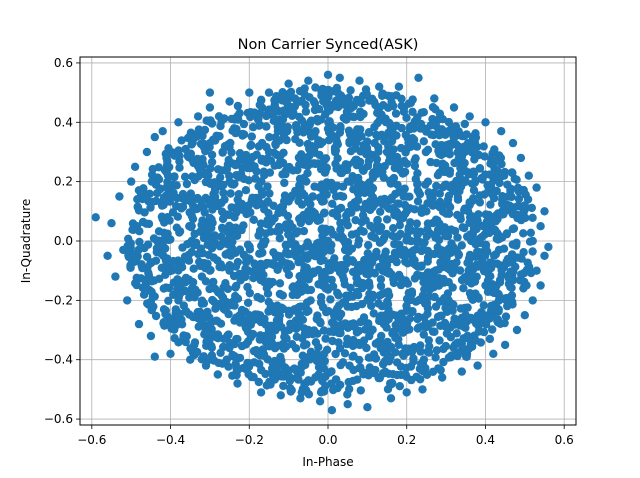 This screenshot has width=640, height=478. I want to click on x-tick-label: 0.4, so click(485, 440).